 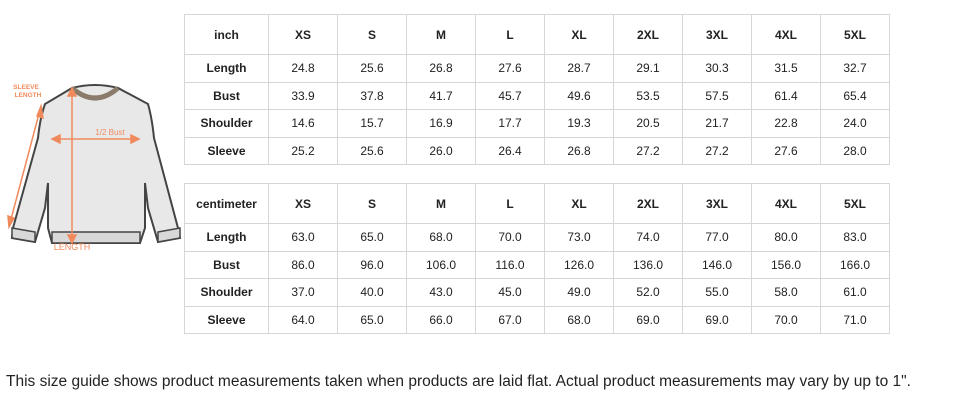 I want to click on measurement-cell: 69.0, so click(x=717, y=319).